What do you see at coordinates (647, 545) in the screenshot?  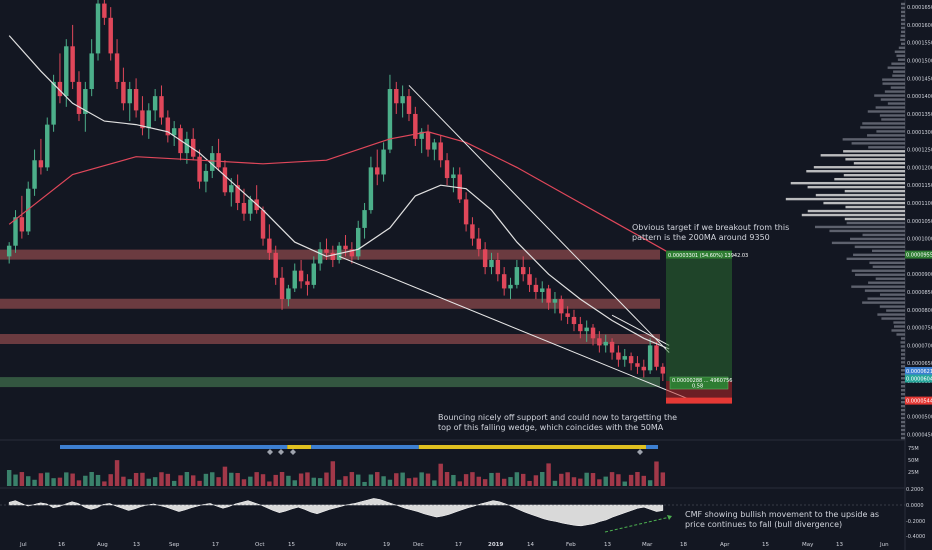 I see `time-tick: Mar` at bounding box center [647, 545].